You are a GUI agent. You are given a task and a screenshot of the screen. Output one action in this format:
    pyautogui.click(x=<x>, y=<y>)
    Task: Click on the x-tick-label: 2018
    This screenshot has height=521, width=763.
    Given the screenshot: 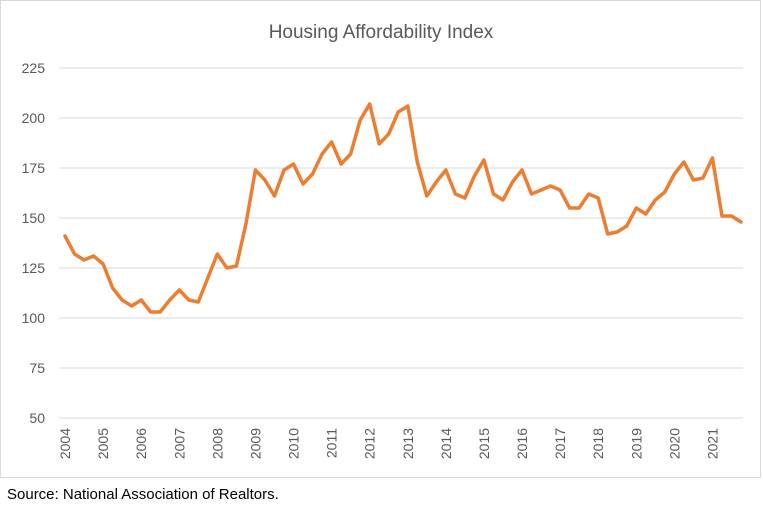 What is the action you would take?
    pyautogui.click(x=598, y=443)
    